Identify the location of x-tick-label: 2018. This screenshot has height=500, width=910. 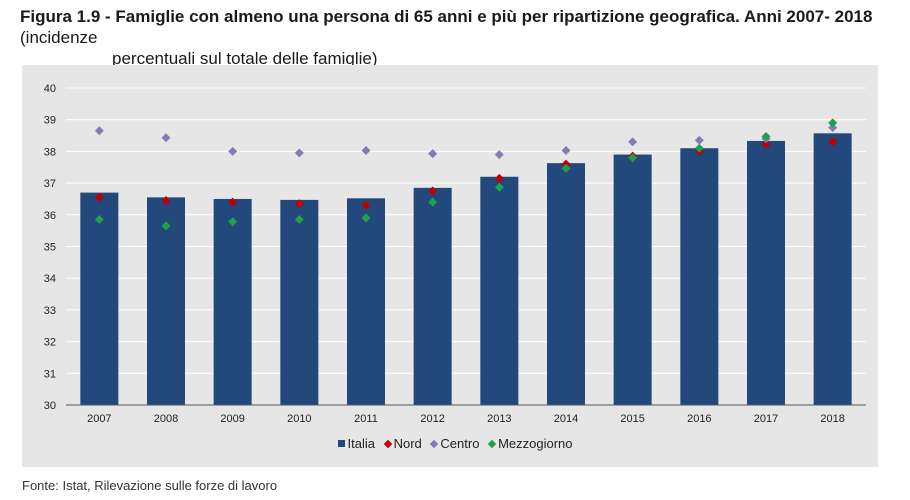
(832, 419).